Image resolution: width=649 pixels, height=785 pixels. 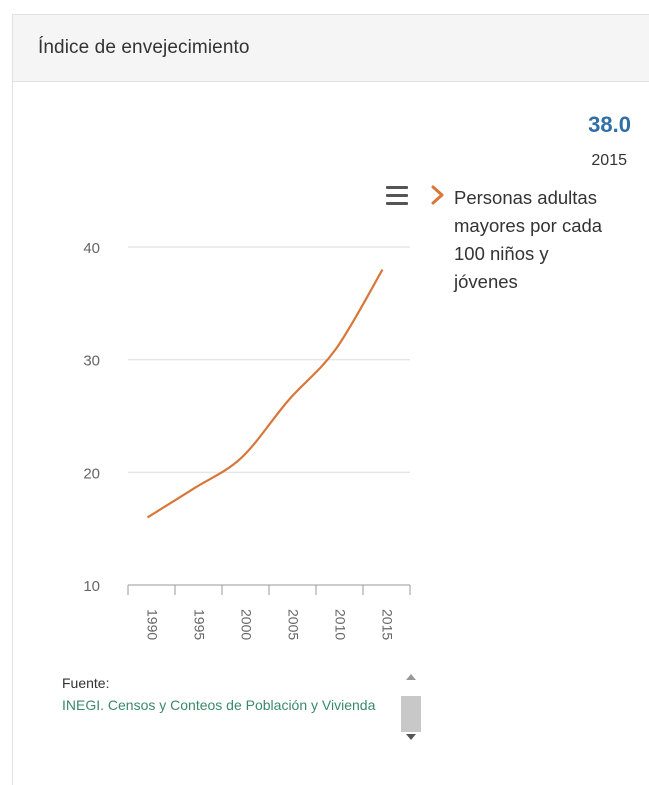 What do you see at coordinates (265, 393) in the screenshot?
I see `series-line` at bounding box center [265, 393].